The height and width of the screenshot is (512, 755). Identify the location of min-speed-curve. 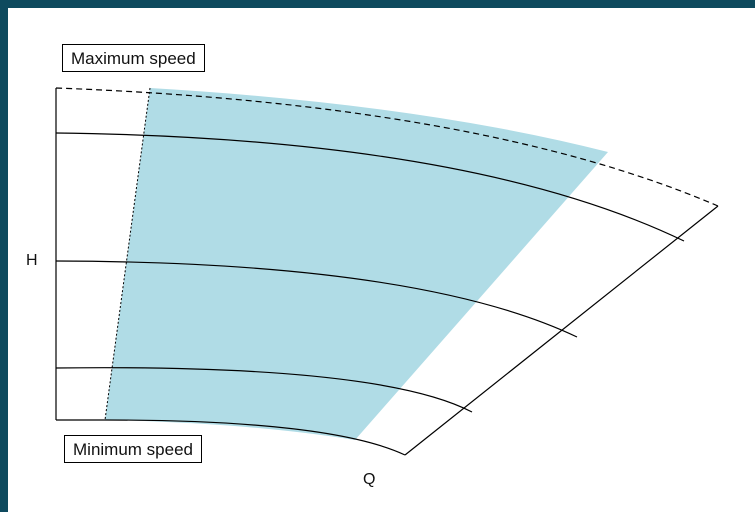
(255, 437).